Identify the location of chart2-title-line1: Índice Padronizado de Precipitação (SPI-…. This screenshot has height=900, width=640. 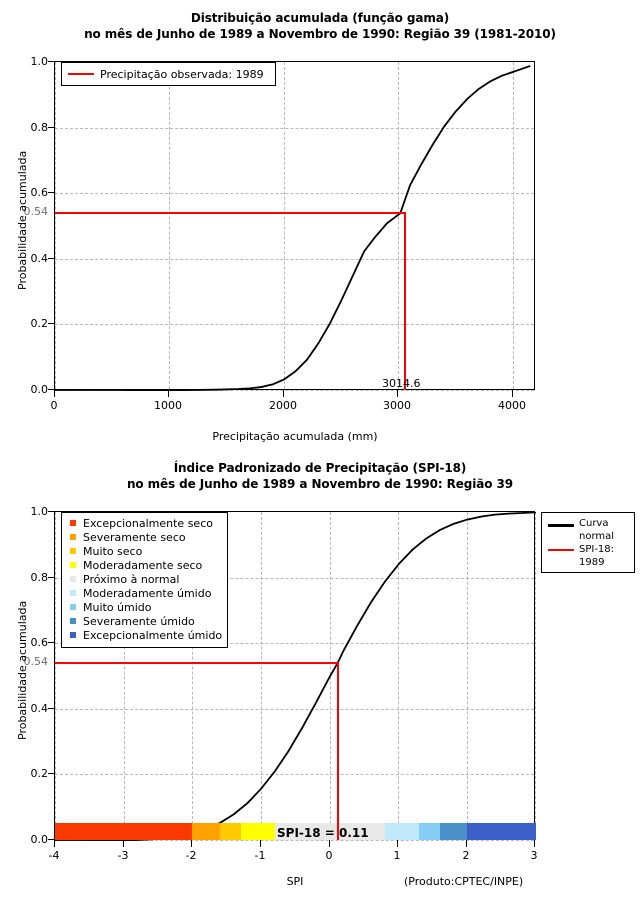
(320, 468).